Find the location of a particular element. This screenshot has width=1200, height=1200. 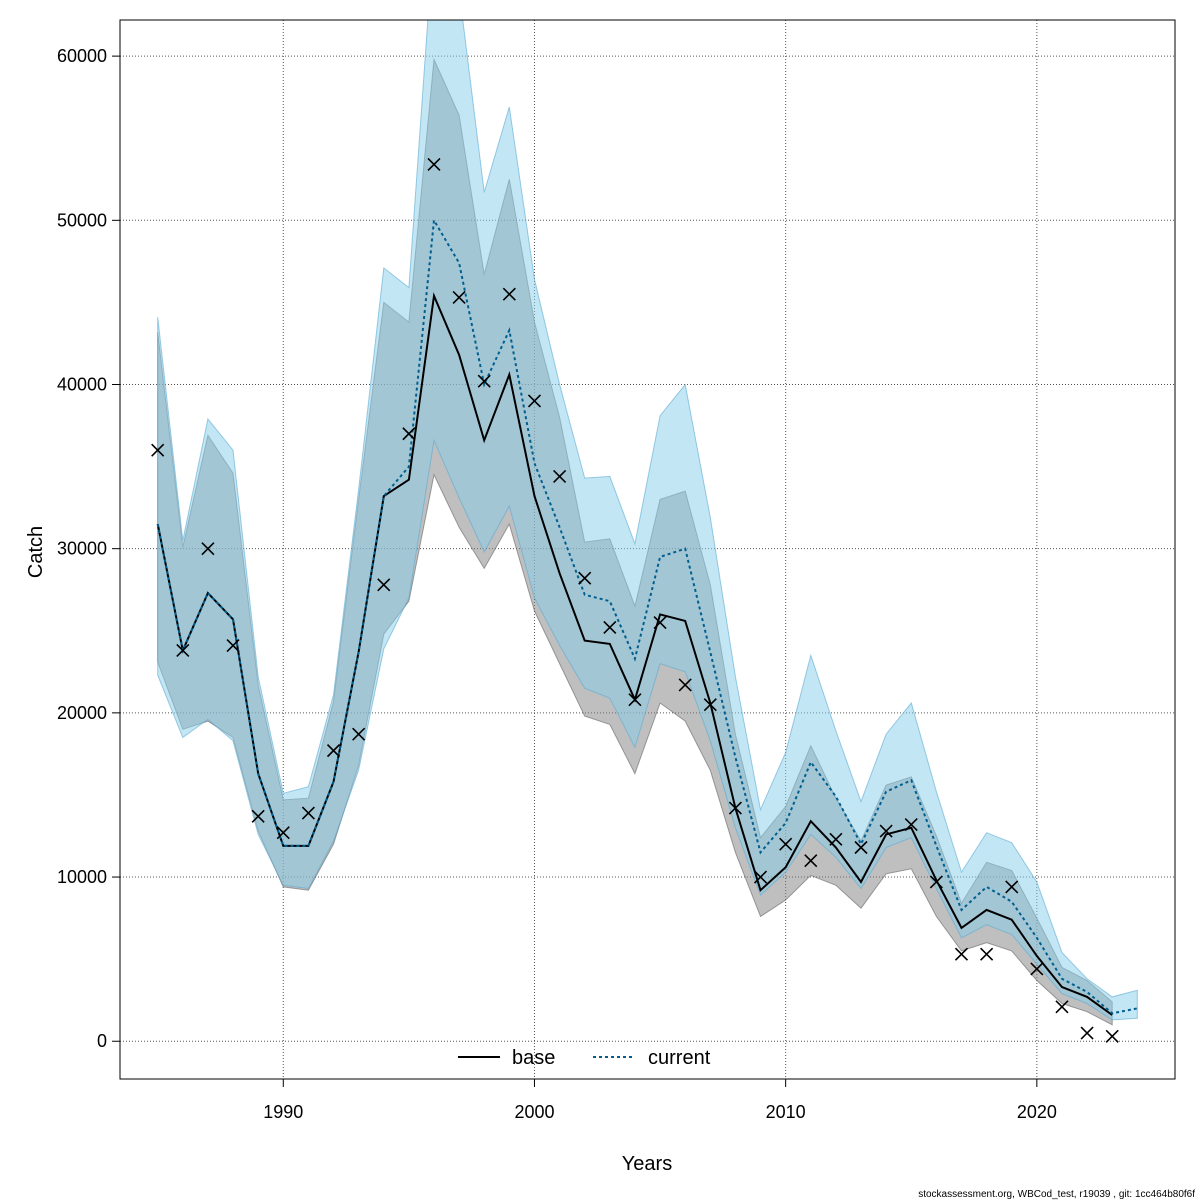

x-axis-title: Years is located at coordinates (647, 1164).